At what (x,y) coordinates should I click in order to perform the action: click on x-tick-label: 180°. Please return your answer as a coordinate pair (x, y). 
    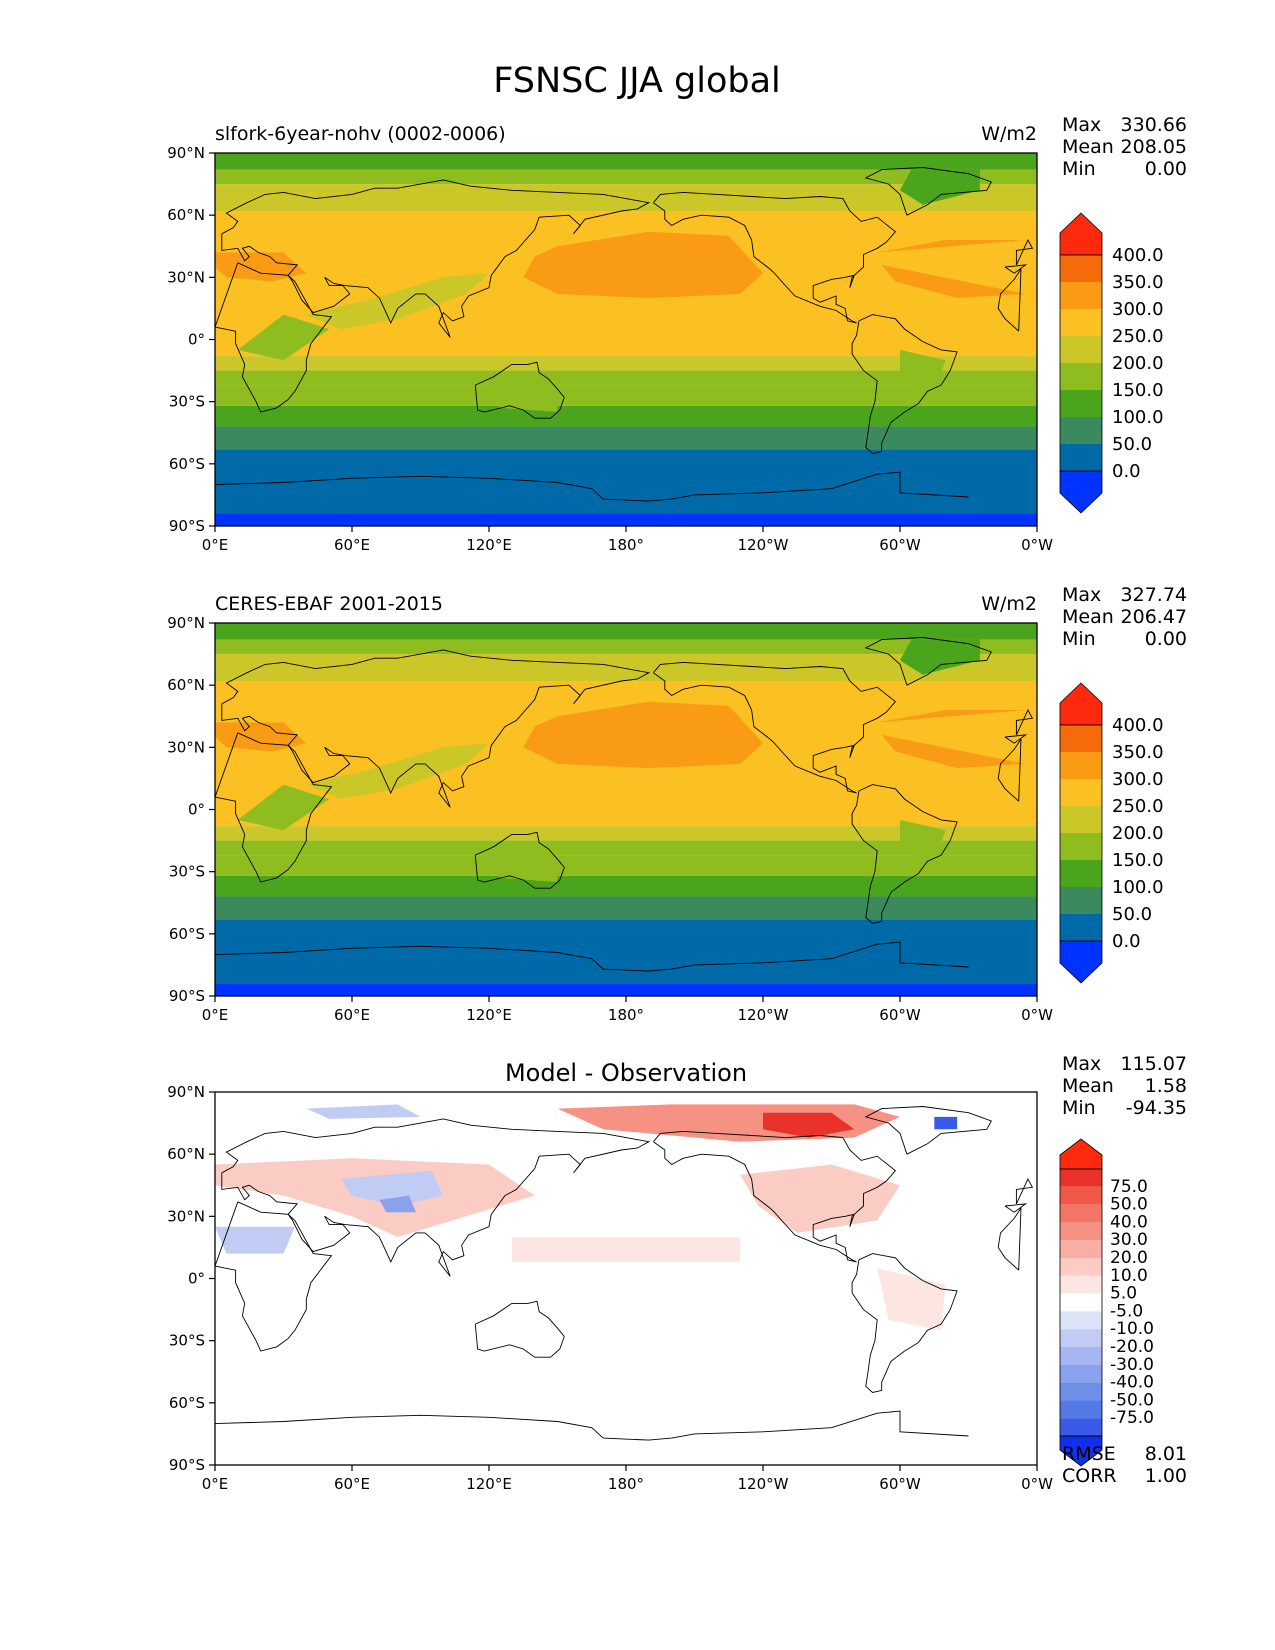
    Looking at the image, I should click on (626, 1484).